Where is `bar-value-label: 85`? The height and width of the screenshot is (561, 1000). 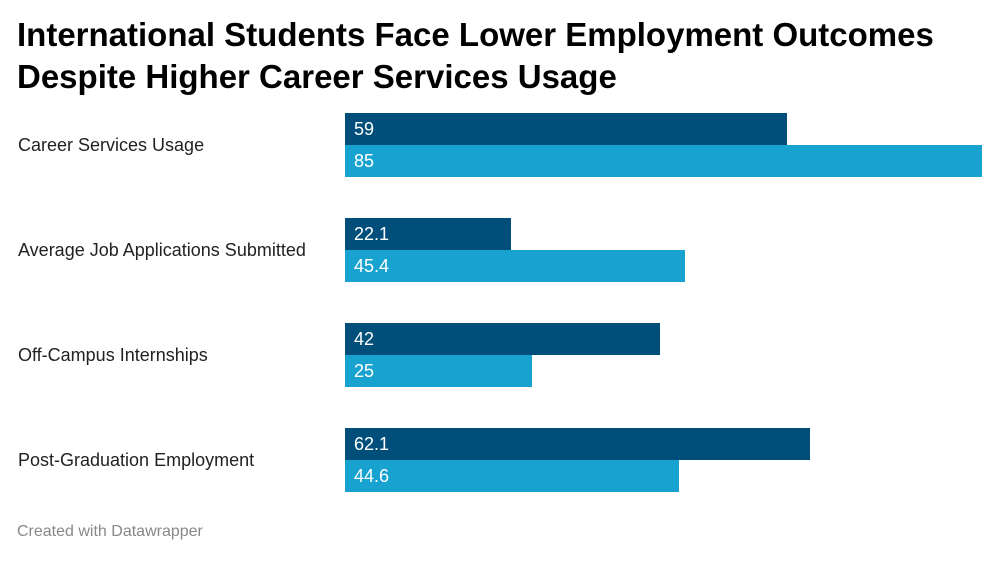 bar-value-label: 85 is located at coordinates (364, 161).